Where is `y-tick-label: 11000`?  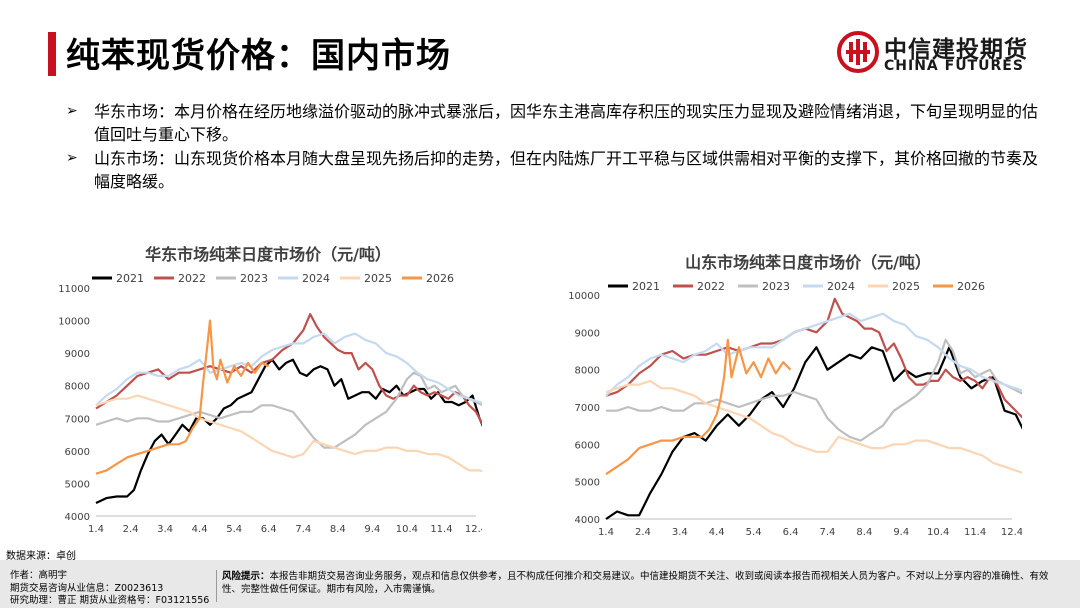
y-tick-label: 11000 is located at coordinates (74, 289).